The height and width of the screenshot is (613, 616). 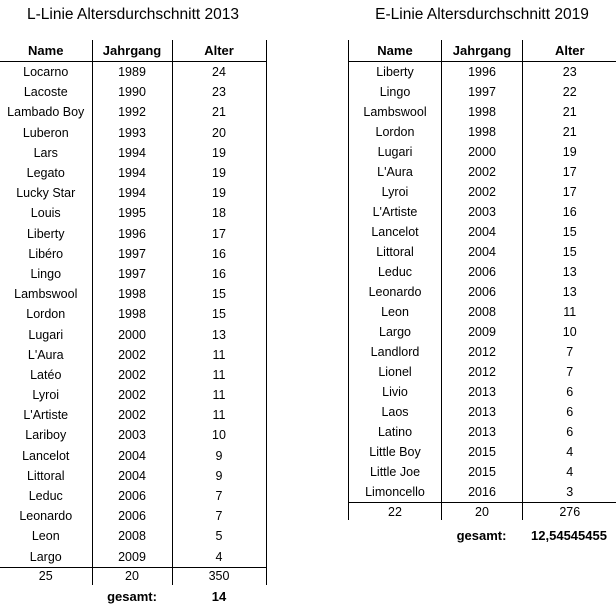 What do you see at coordinates (569, 432) in the screenshot?
I see `alter-cell: 6` at bounding box center [569, 432].